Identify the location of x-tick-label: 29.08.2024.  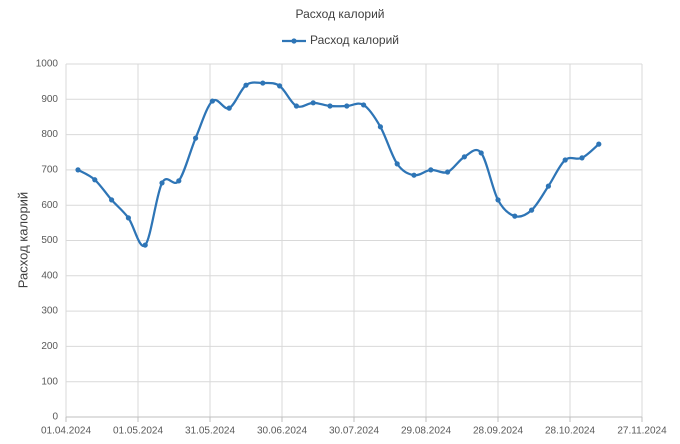
(426, 431).